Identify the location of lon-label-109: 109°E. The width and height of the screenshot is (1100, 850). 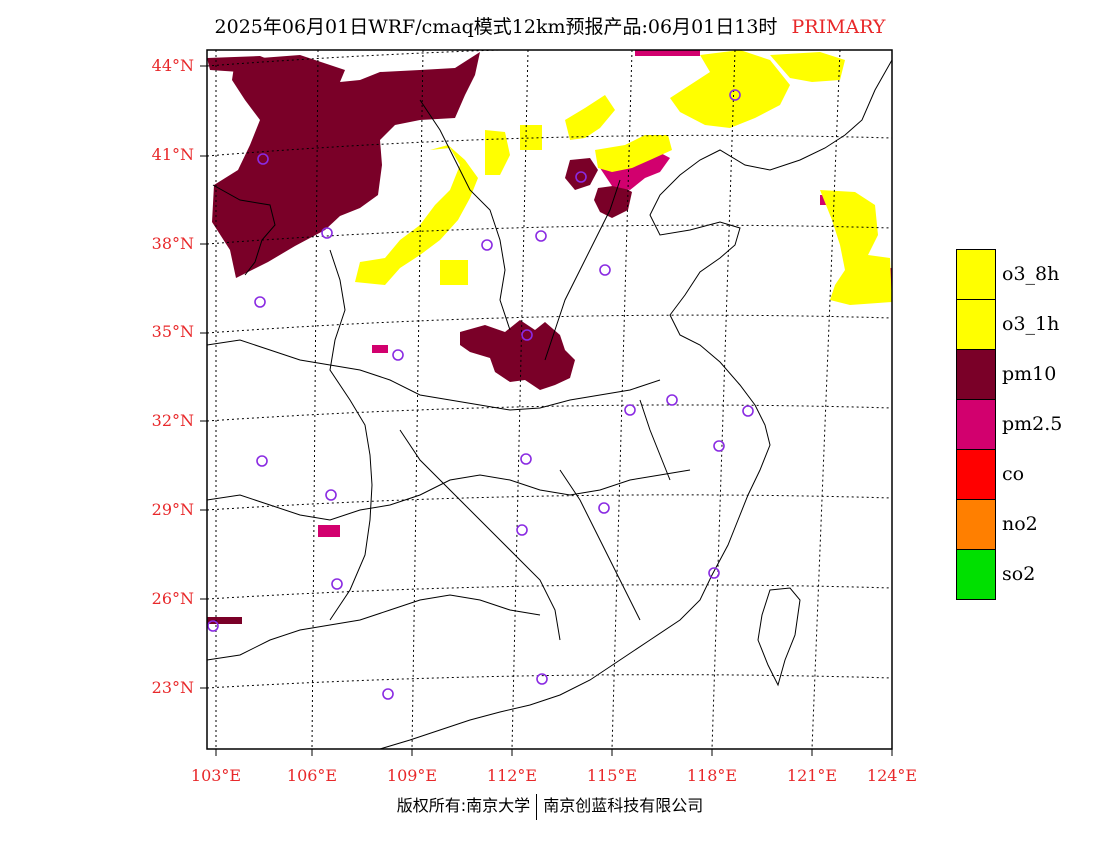
(412, 775).